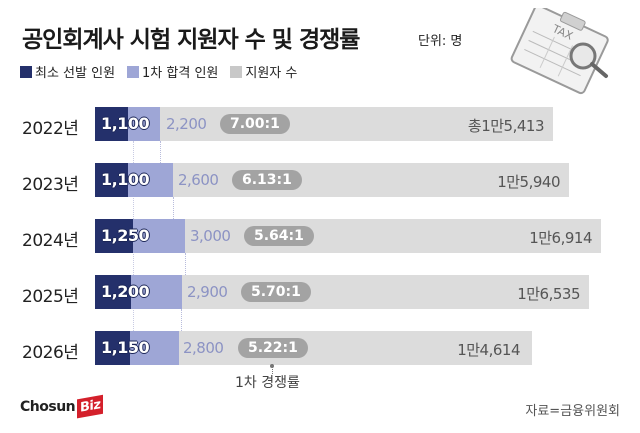  What do you see at coordinates (267, 180) in the screenshot?
I see `ratio-badge: 6.13:1` at bounding box center [267, 180].